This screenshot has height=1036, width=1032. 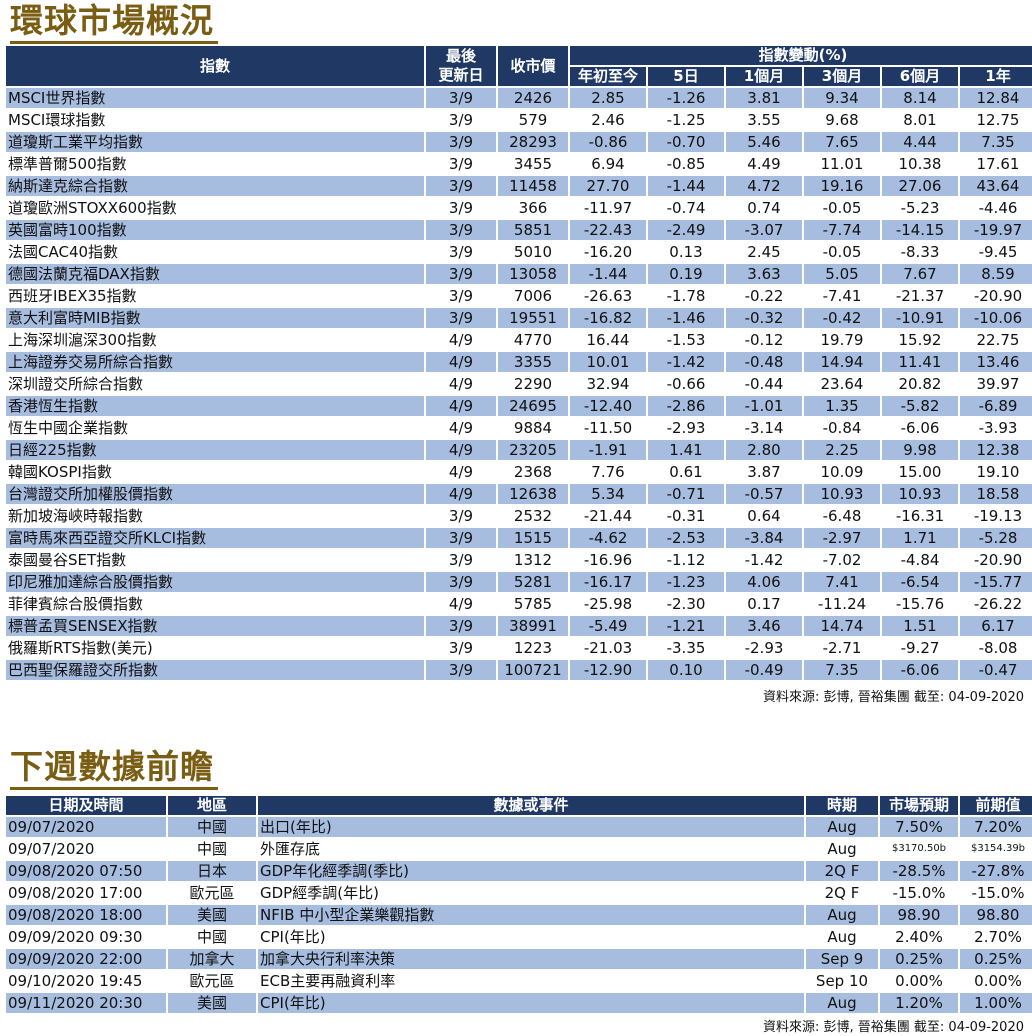 I want to click on cell-event: GDP經季調(年比), so click(x=531, y=893).